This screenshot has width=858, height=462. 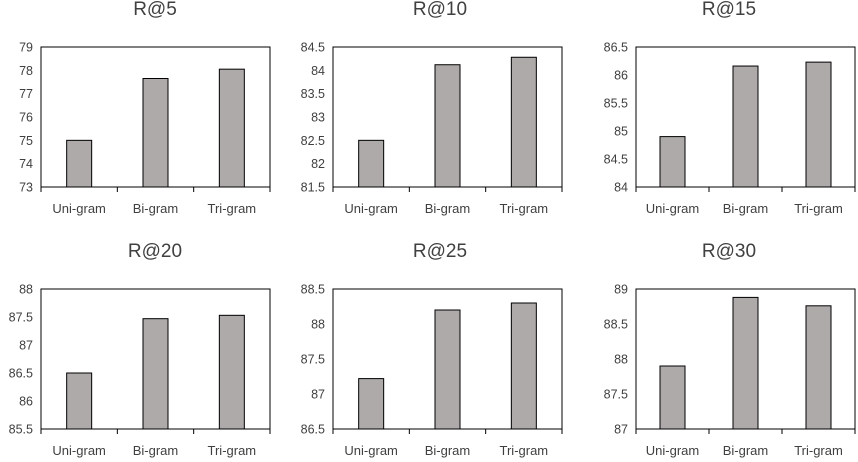 I want to click on y-tick-label: 79, so click(x=26, y=48).